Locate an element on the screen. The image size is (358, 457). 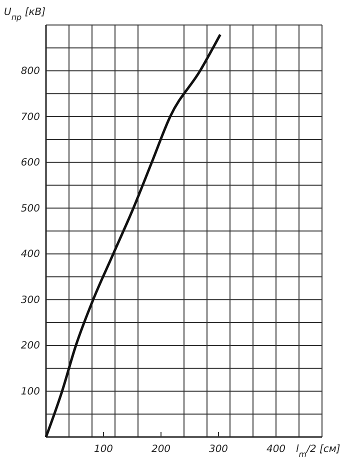
x-axis-title: l$_{m}$/2 [см] is located at coordinates (318, 450).